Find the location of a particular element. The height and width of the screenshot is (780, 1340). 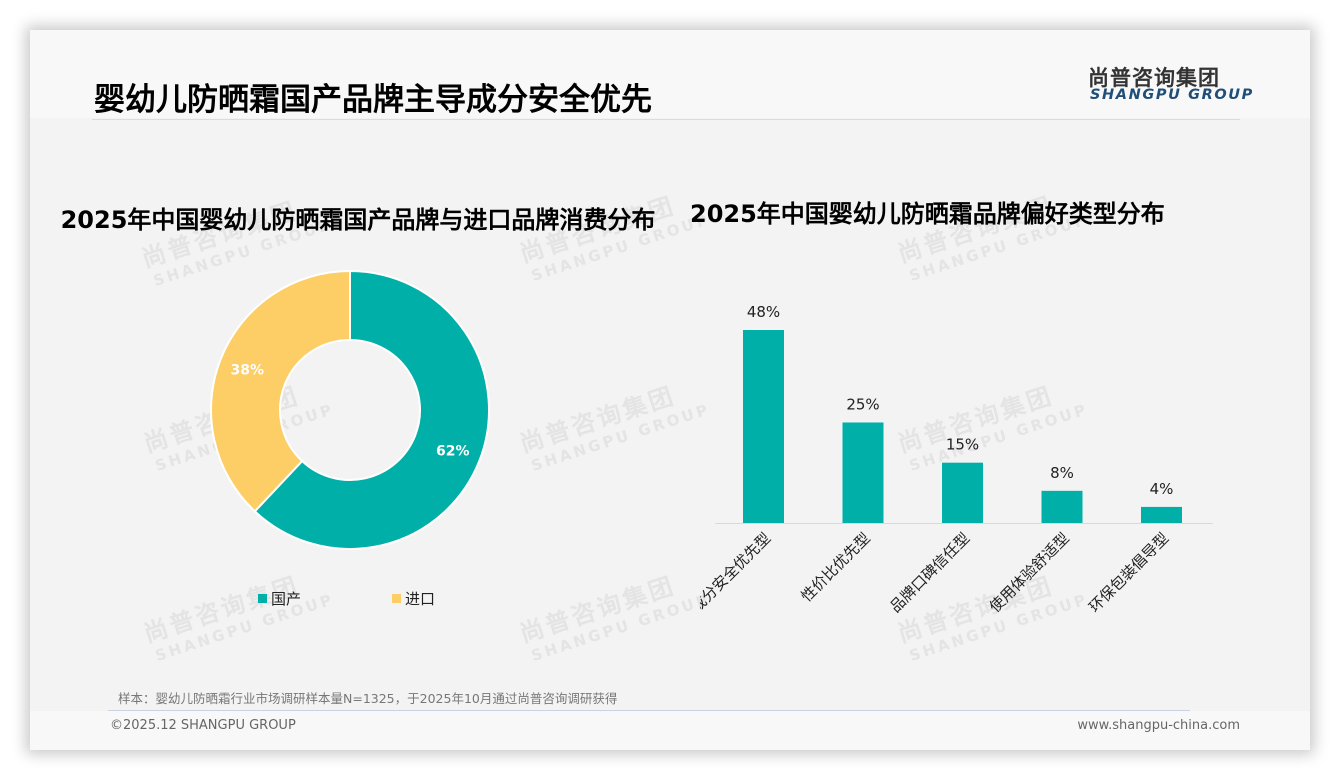

bar-value-label: 4% is located at coordinates (1162, 489).